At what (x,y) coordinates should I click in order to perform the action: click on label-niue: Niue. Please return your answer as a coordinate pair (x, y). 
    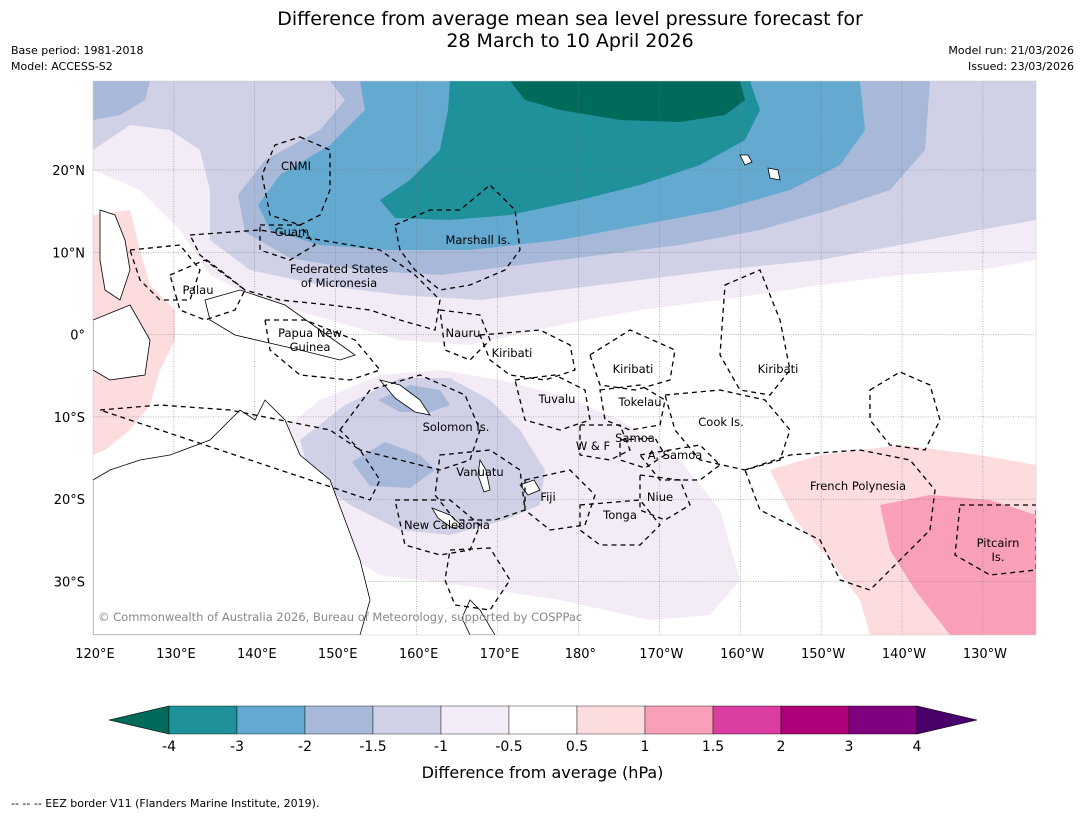
    Looking at the image, I should click on (660, 497).